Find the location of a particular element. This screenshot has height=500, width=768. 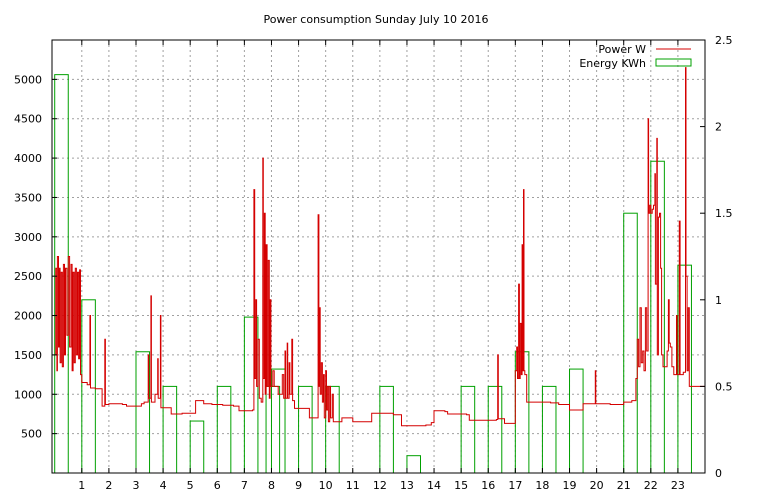

x-tick-label: 1 is located at coordinates (81, 485).